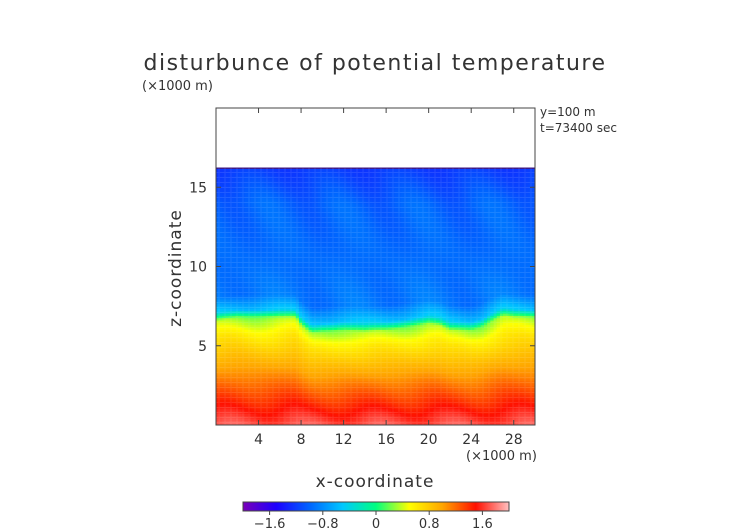 The image size is (752, 532). Describe the element at coordinates (177, 86) in the screenshot. I see `y-unit-label: (×1000 m)` at that location.